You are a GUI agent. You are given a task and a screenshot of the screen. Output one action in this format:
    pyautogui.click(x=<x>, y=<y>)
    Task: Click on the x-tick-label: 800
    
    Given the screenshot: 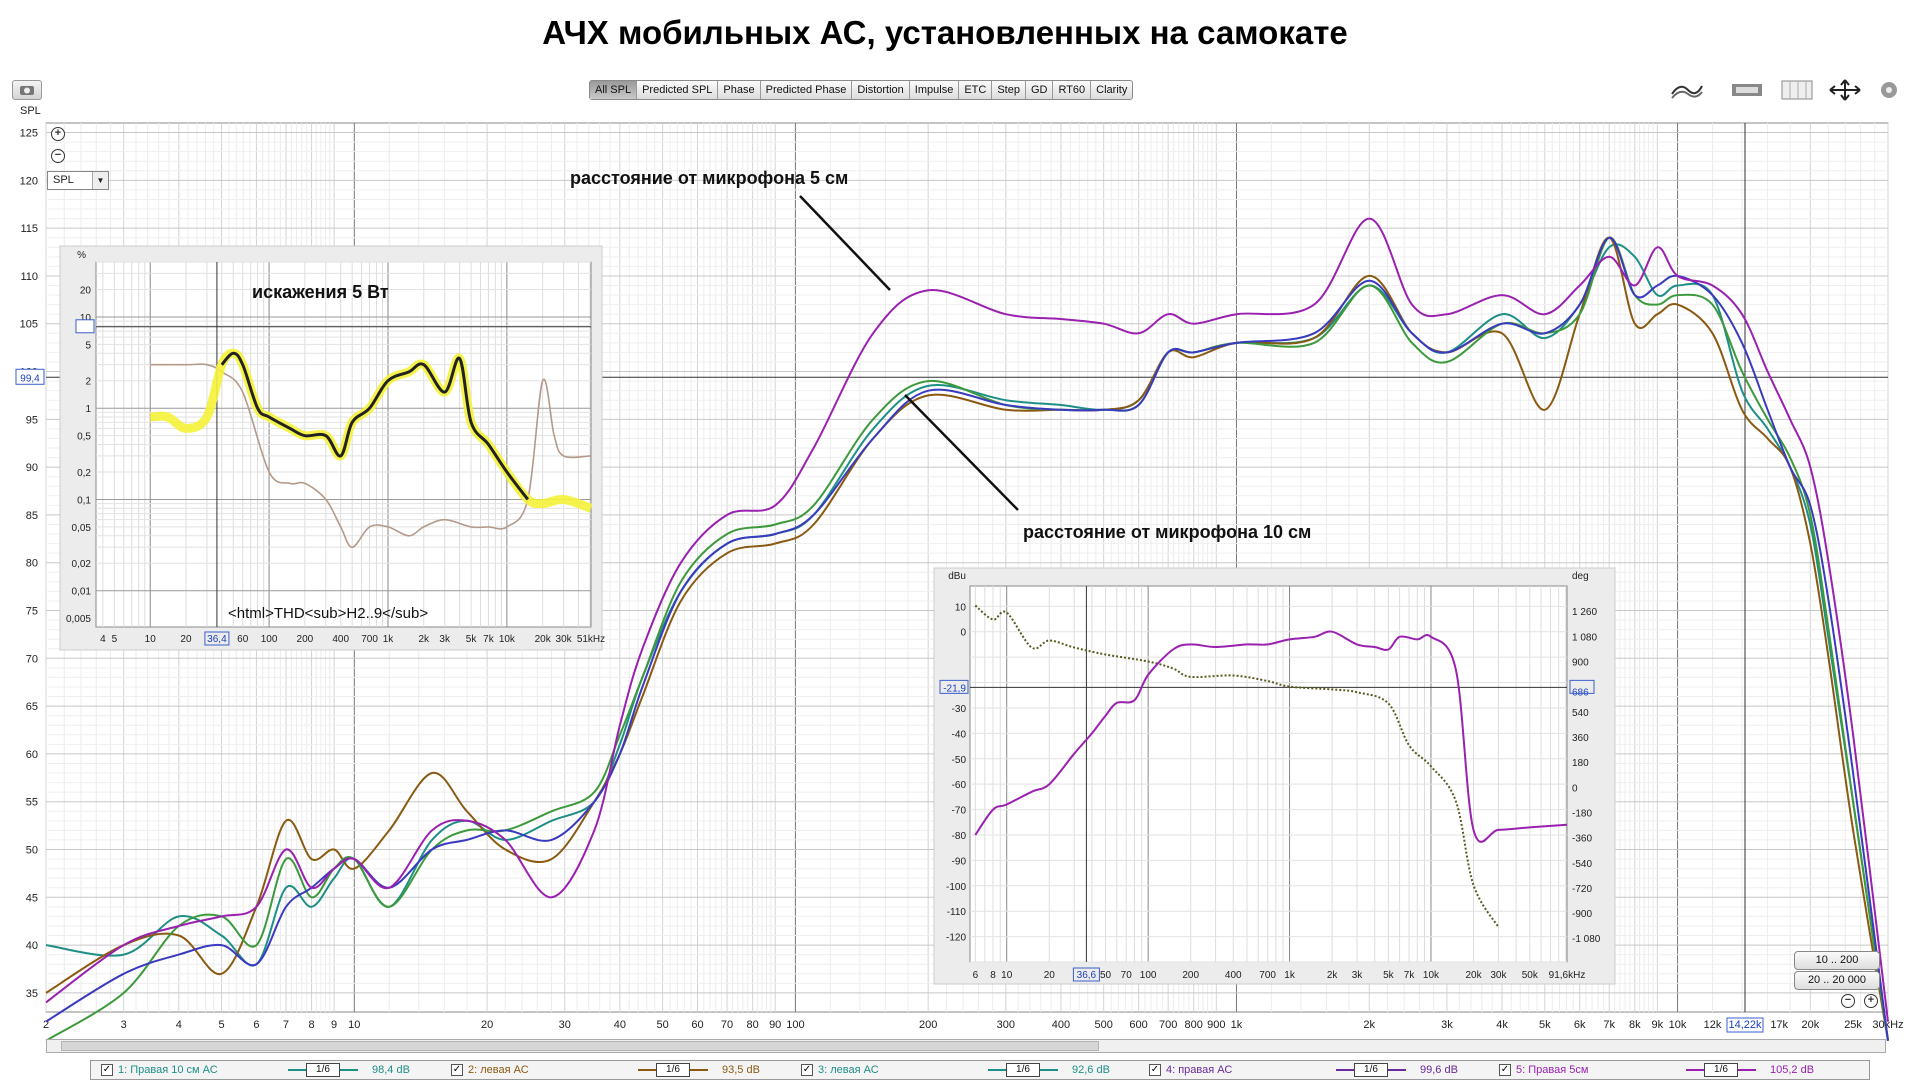 What is the action you would take?
    pyautogui.click(x=1194, y=1025)
    